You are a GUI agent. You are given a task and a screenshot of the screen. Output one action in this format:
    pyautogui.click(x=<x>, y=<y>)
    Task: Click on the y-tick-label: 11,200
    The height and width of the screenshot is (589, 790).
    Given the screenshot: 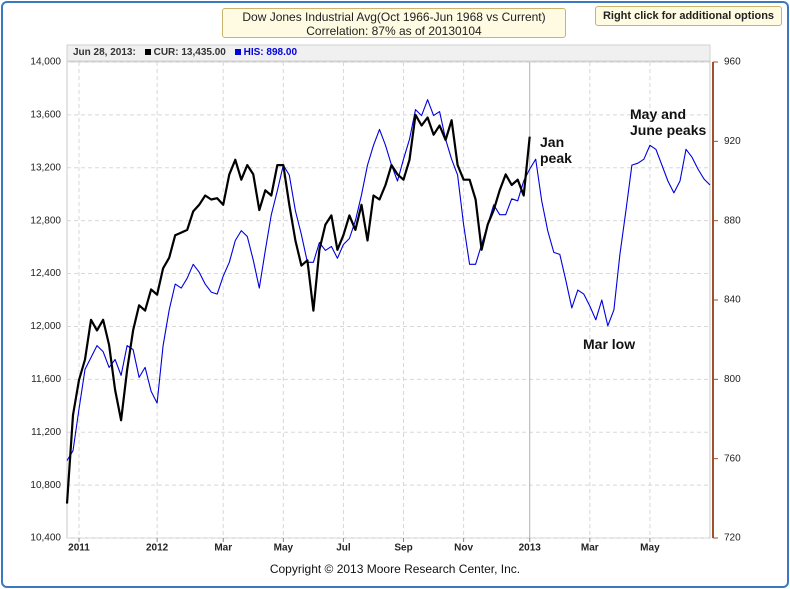 What is the action you would take?
    pyautogui.click(x=46, y=432)
    